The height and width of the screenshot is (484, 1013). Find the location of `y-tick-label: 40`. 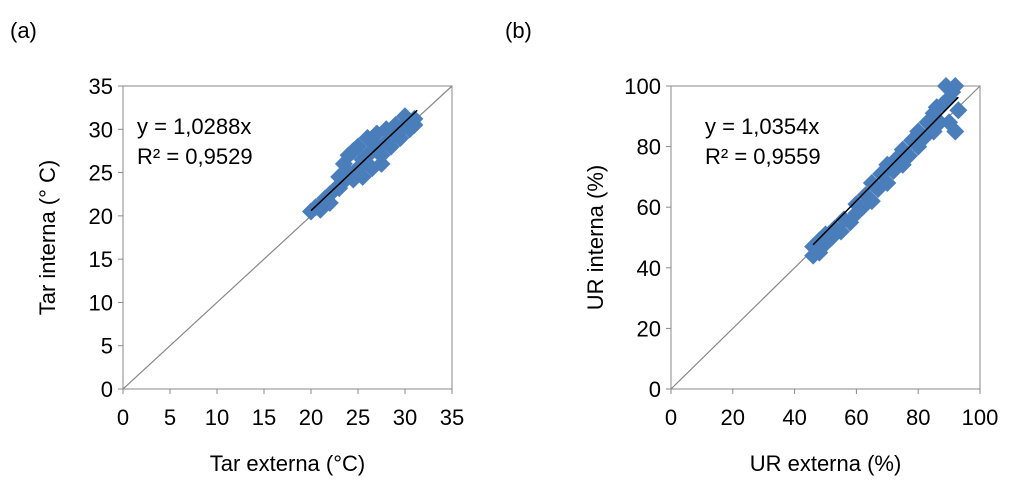

y-tick-label: 40 is located at coordinates (649, 268).